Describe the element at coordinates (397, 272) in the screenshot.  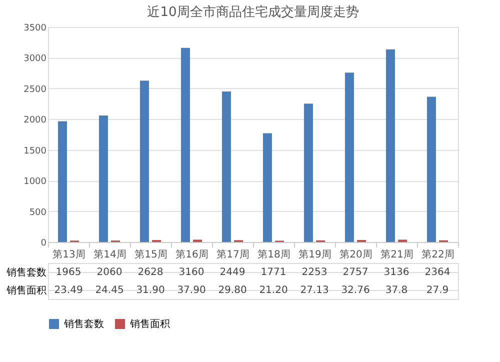
I see `data-label: 3136` at that location.